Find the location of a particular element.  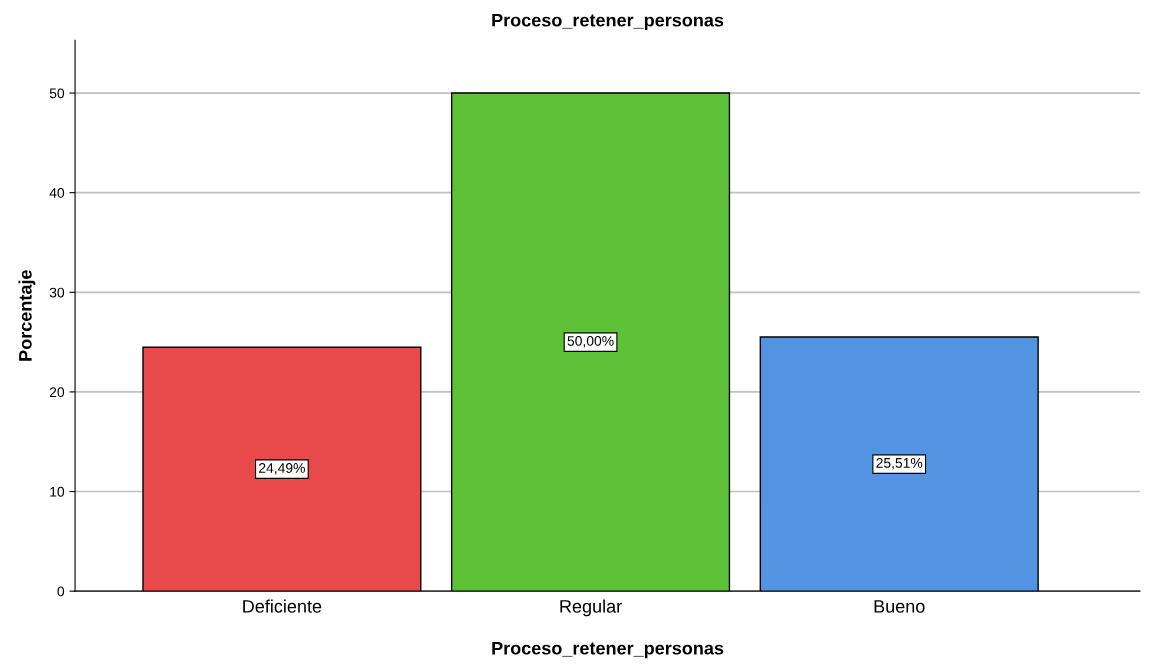

y-tick-label: 20 is located at coordinates (57, 392).